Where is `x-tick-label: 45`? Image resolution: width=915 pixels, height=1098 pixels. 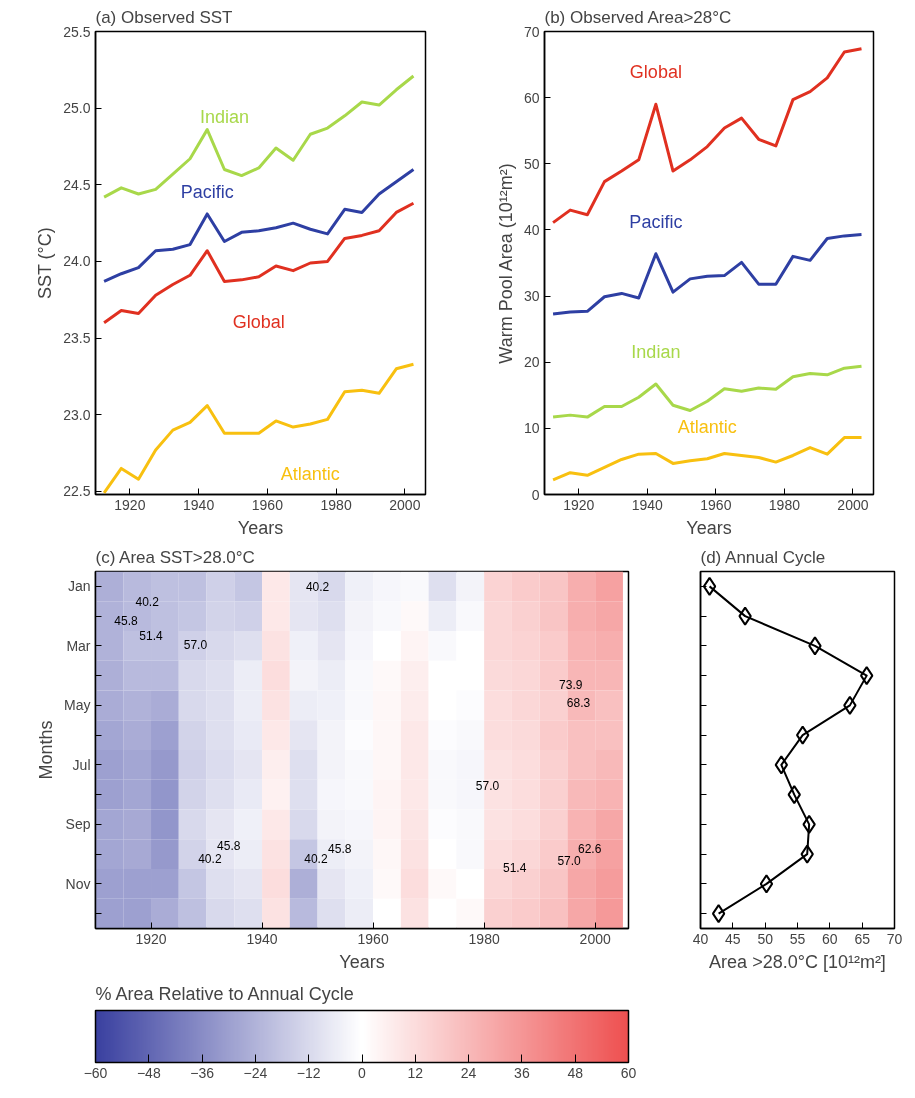 x-tick-label: 45 is located at coordinates (733, 938).